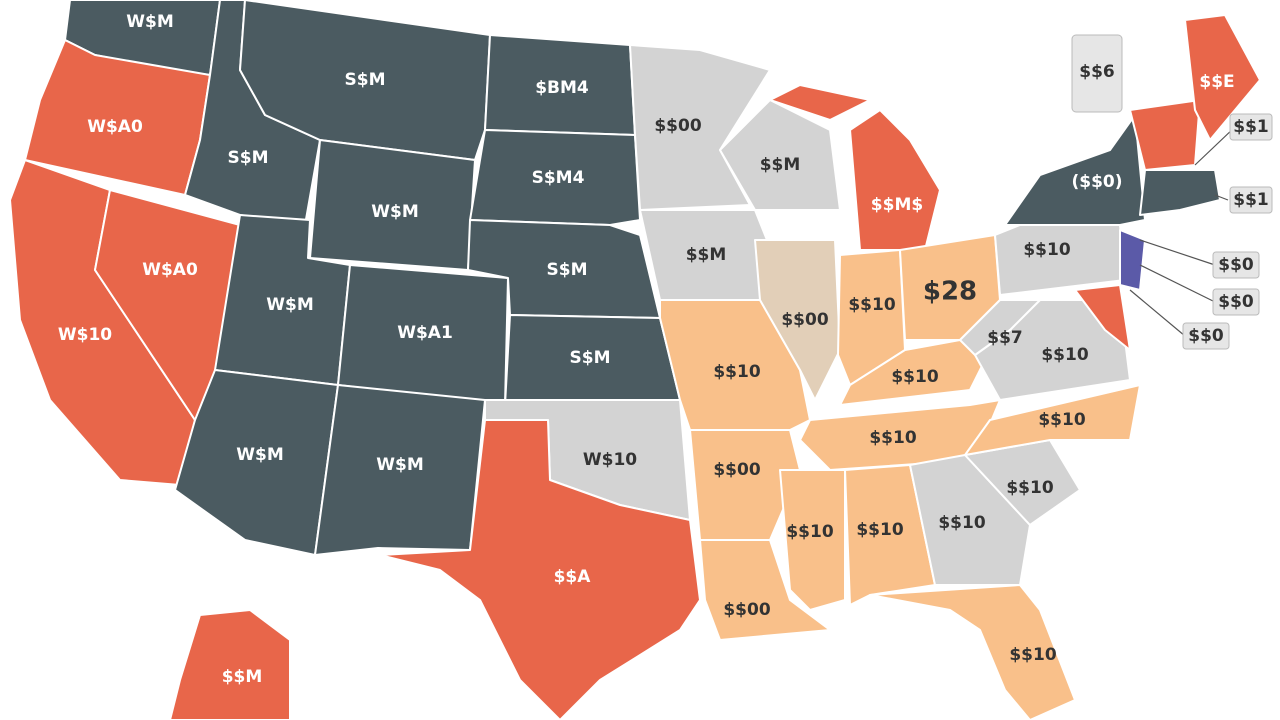  What do you see at coordinates (558, 178) in the screenshot?
I see `state-label: S$M4` at bounding box center [558, 178].